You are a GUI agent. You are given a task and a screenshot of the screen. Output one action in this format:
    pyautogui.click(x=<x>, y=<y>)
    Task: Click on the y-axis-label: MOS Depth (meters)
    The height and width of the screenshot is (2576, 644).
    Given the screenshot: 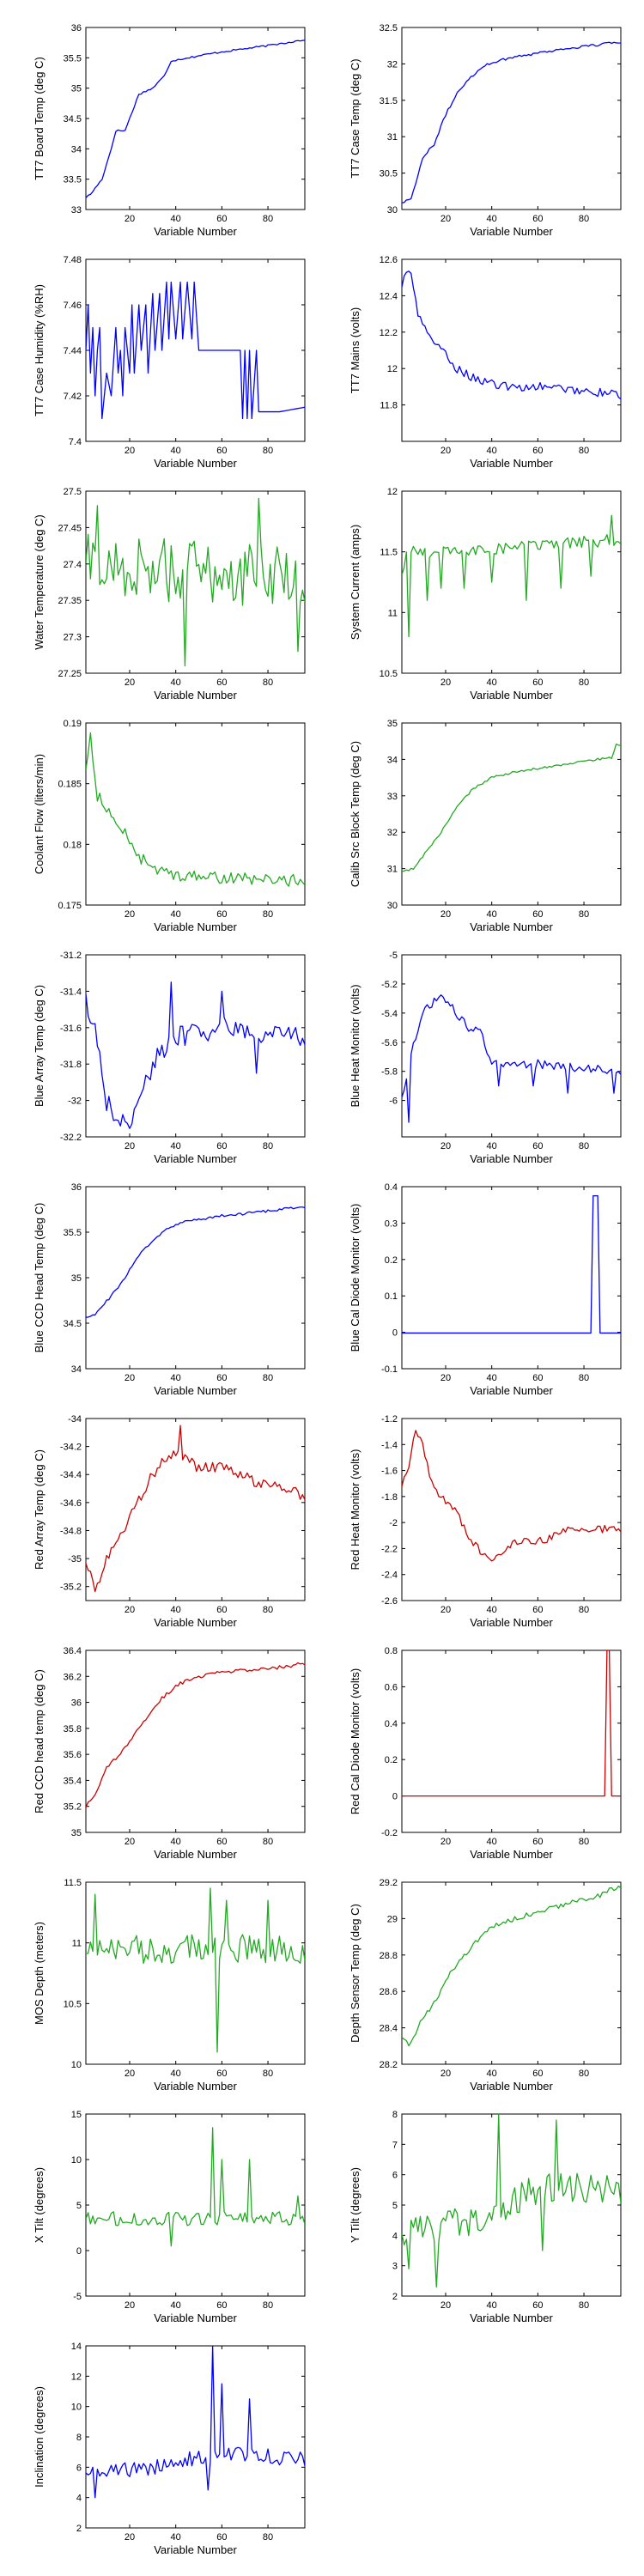 What is the action you would take?
    pyautogui.click(x=40, y=1974)
    